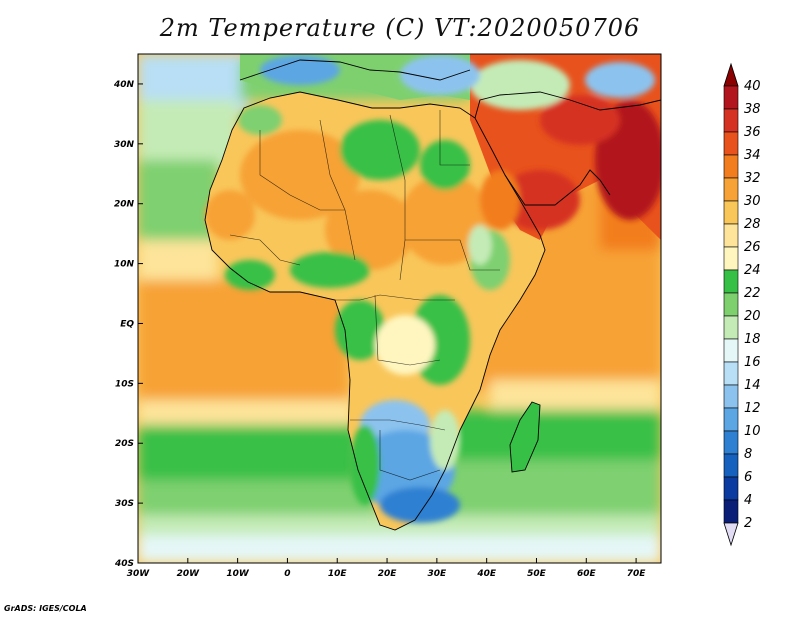 The image size is (800, 618). What do you see at coordinates (752, 293) in the screenshot?
I see `colorbar-label: 22` at bounding box center [752, 293].